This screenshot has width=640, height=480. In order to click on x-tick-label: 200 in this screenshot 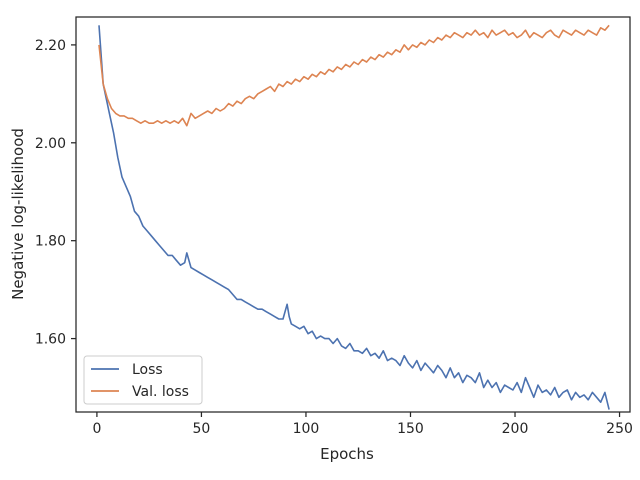, I will do `click(515, 429)`.